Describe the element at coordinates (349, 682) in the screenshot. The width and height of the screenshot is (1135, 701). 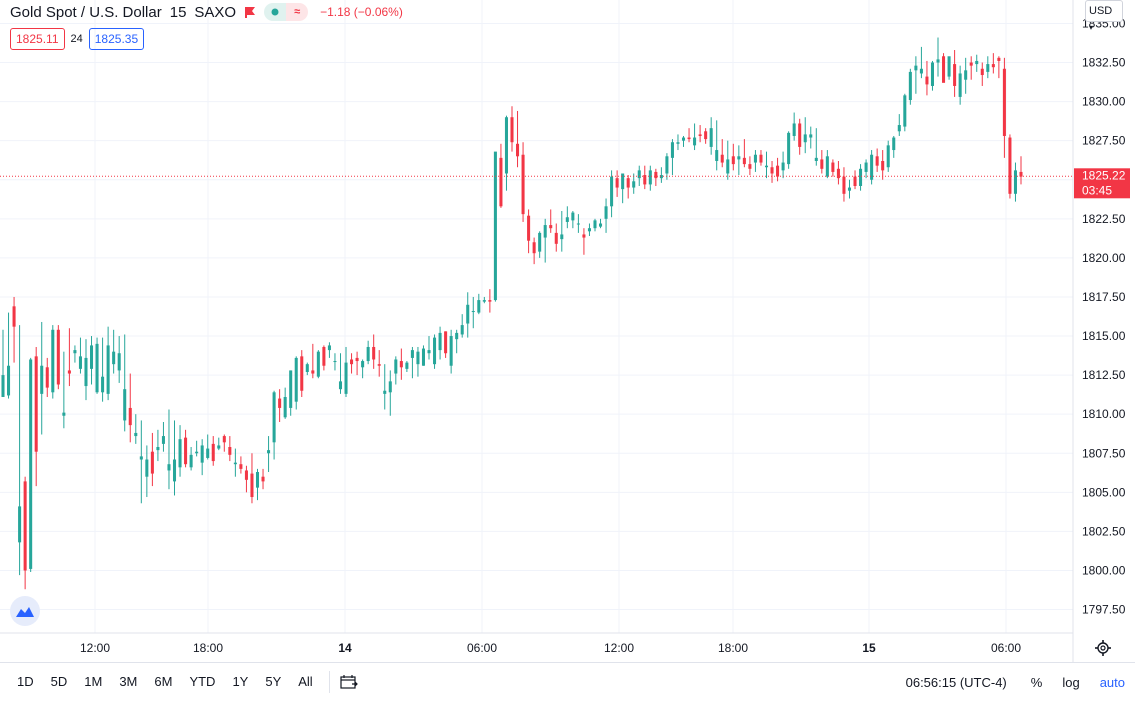
I see `calendar-icon` at that location.